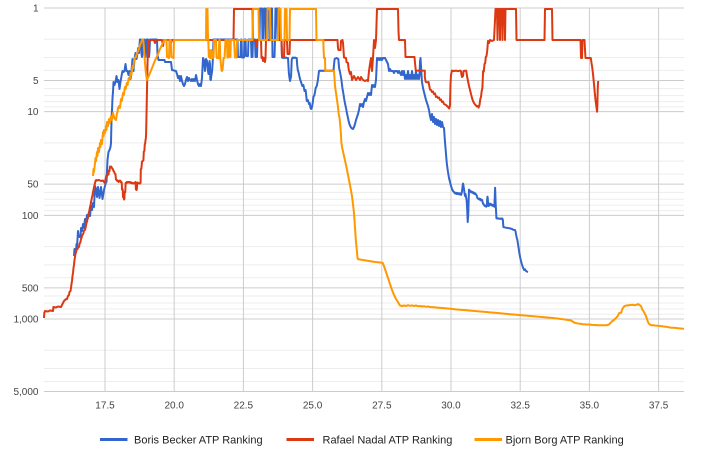 The height and width of the screenshot is (476, 713). I want to click on svg-text: 25.0, so click(313, 406).